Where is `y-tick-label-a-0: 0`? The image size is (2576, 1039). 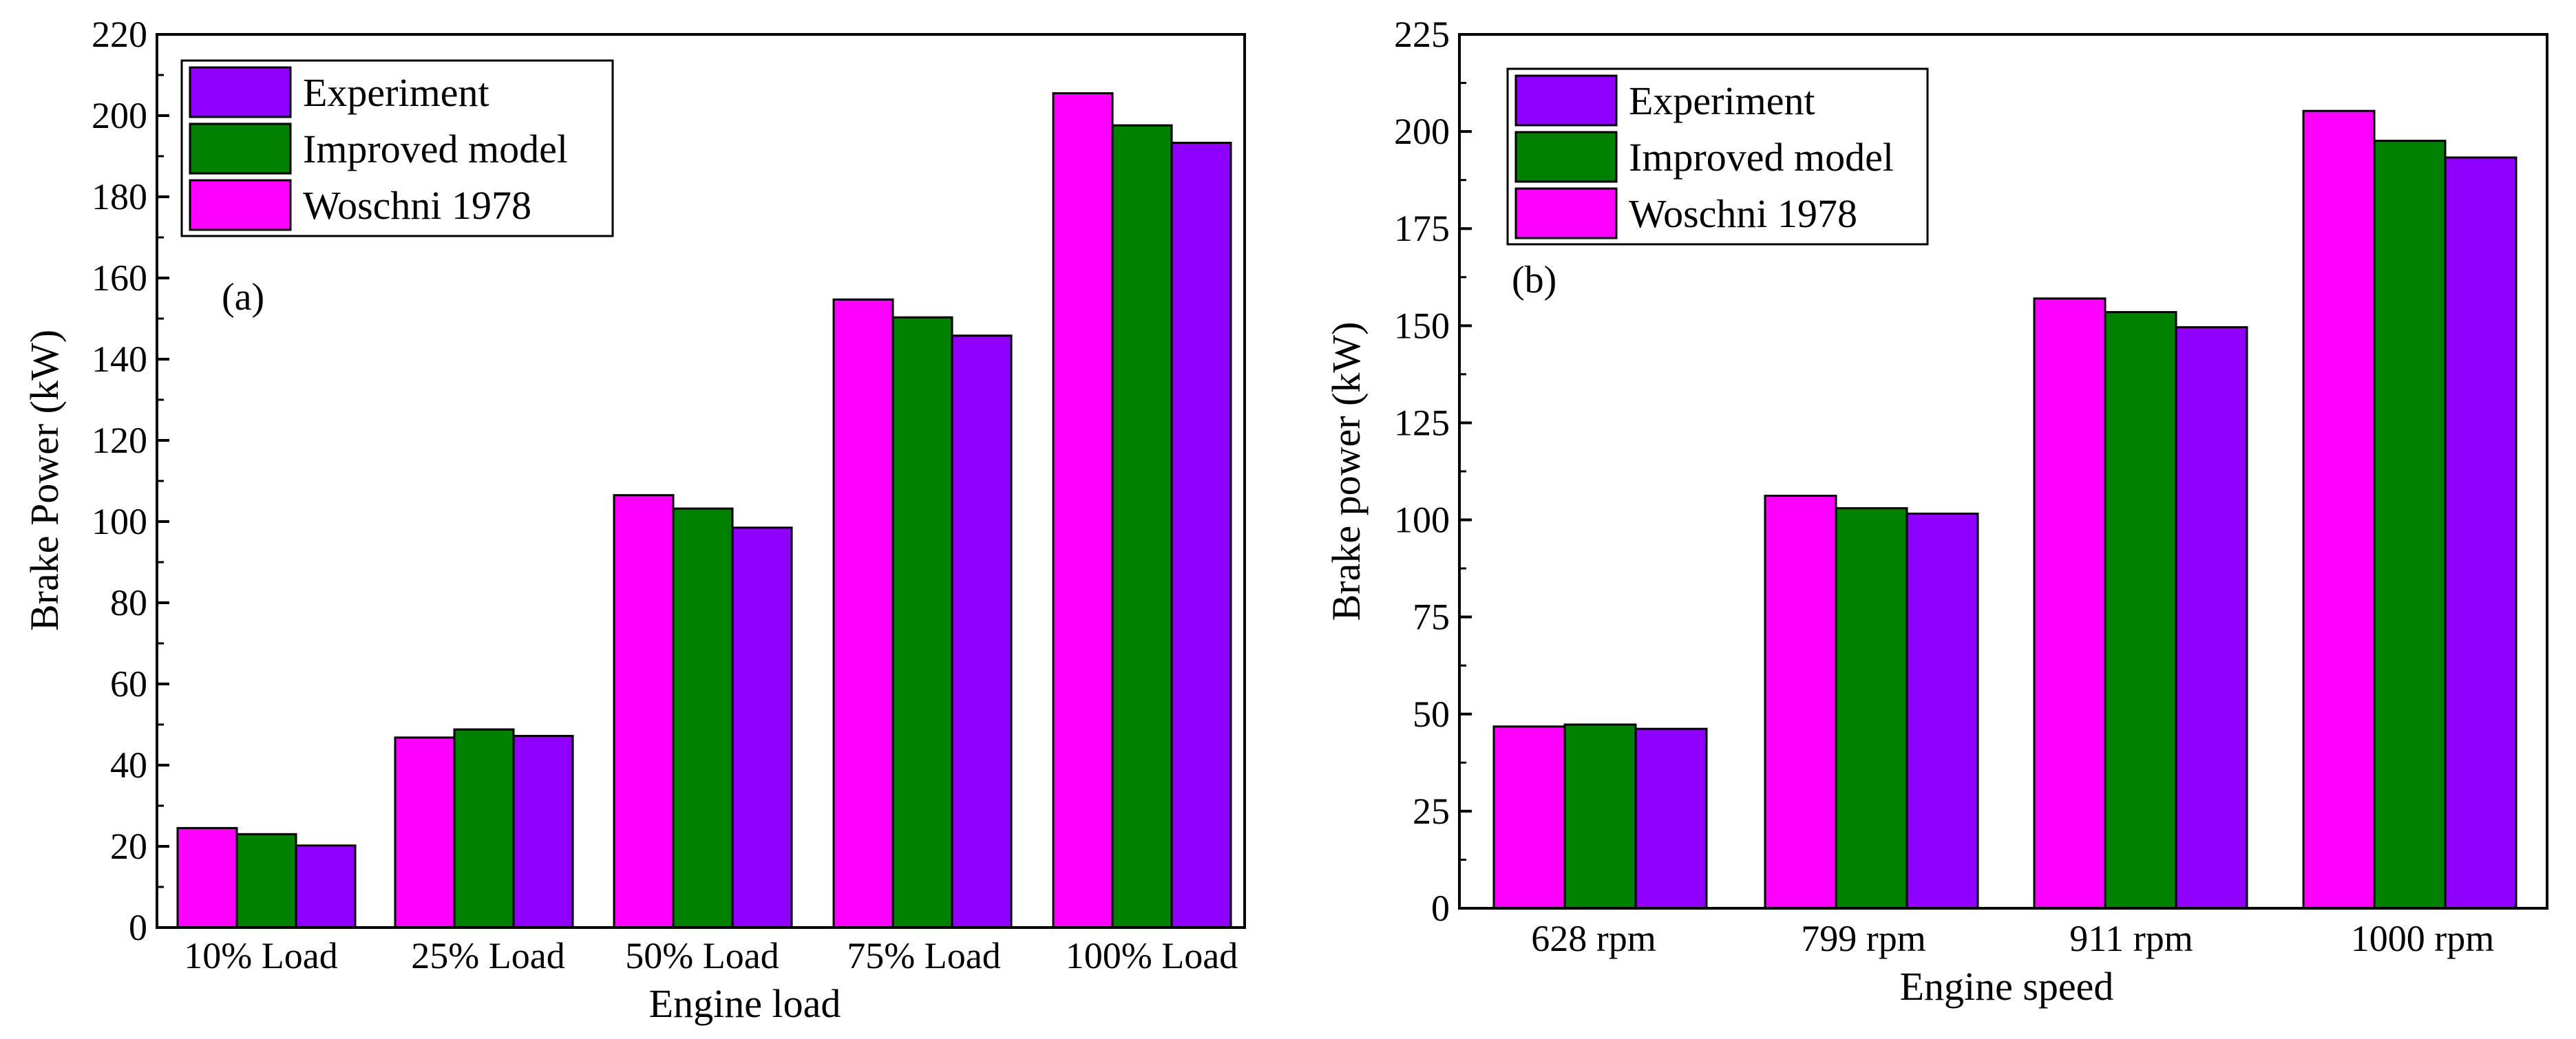 y-tick-label-a-0: 0 is located at coordinates (138, 928).